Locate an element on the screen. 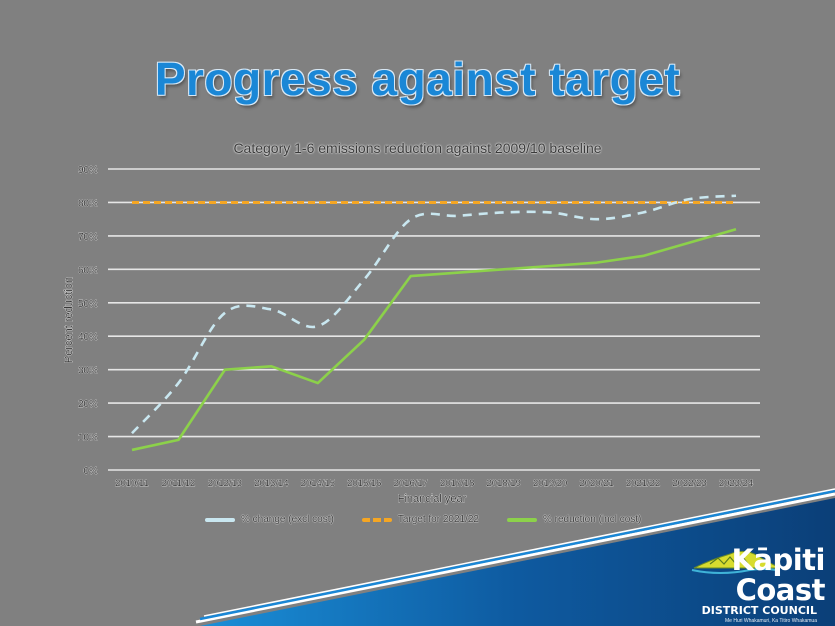 The width and height of the screenshot is (835, 626). legend-item-reduction-incl-cost: % reduction (incl cost) is located at coordinates (574, 519).